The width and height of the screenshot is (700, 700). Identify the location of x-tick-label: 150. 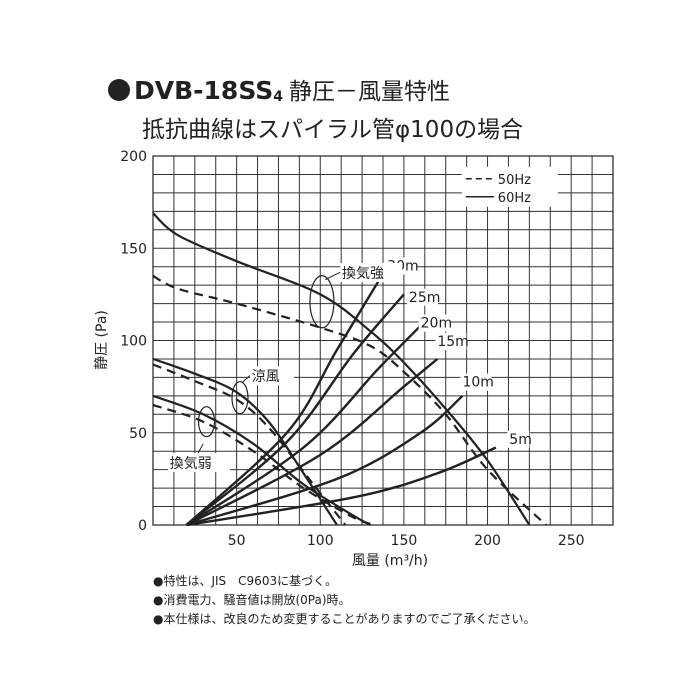
(404, 541).